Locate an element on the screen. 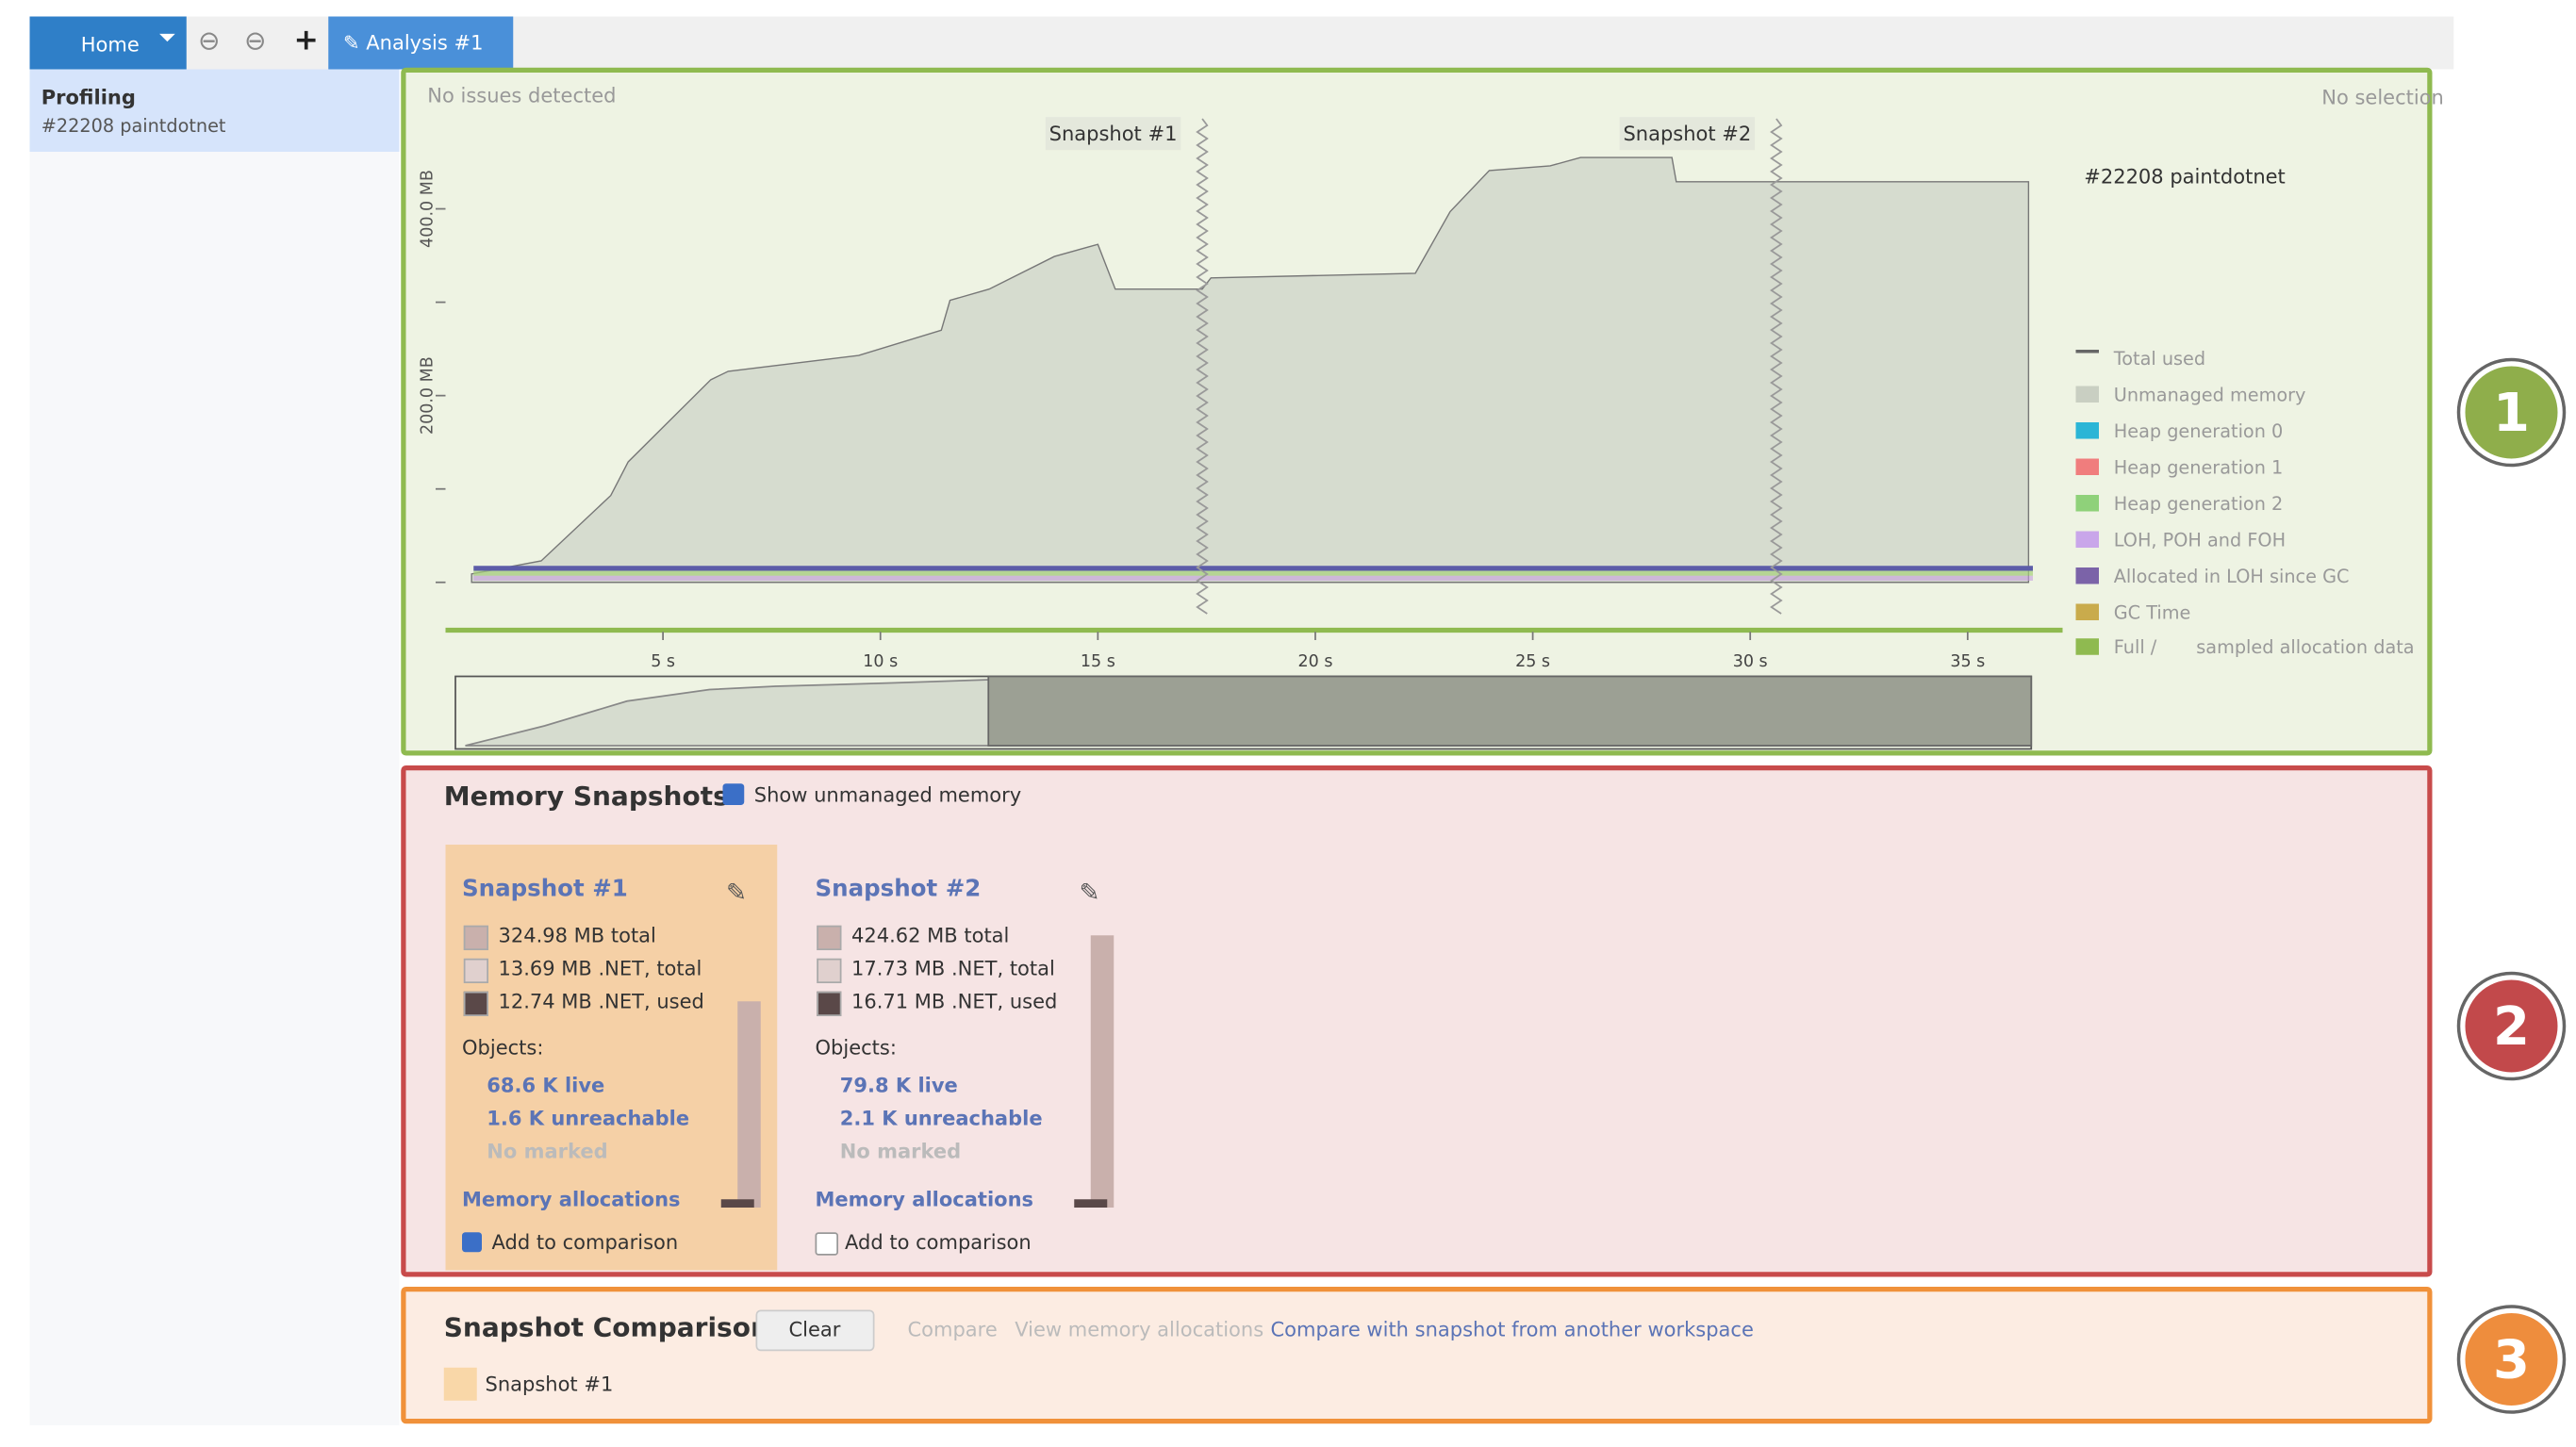  unreachable-link: 1.6 K unreachable is located at coordinates (588, 1118).